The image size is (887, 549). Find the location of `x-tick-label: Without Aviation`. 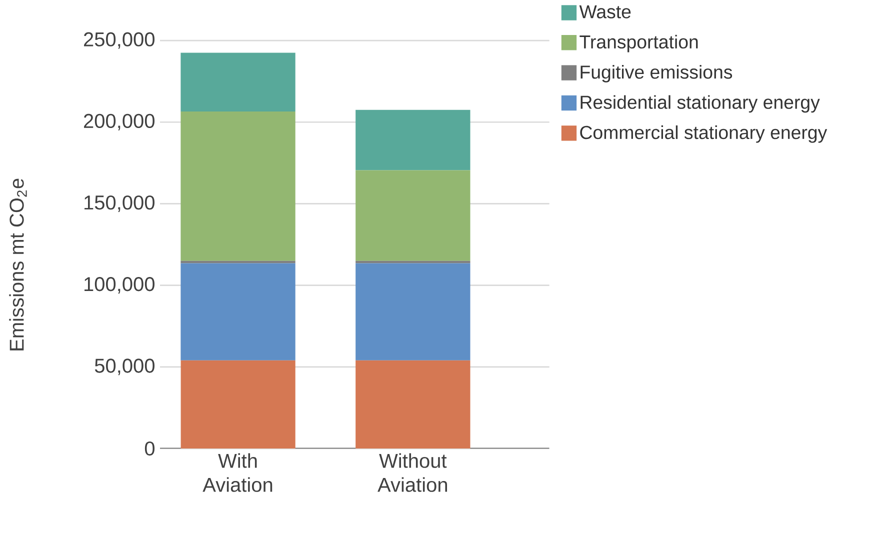

x-tick-label: Without Aviation is located at coordinates (413, 472).